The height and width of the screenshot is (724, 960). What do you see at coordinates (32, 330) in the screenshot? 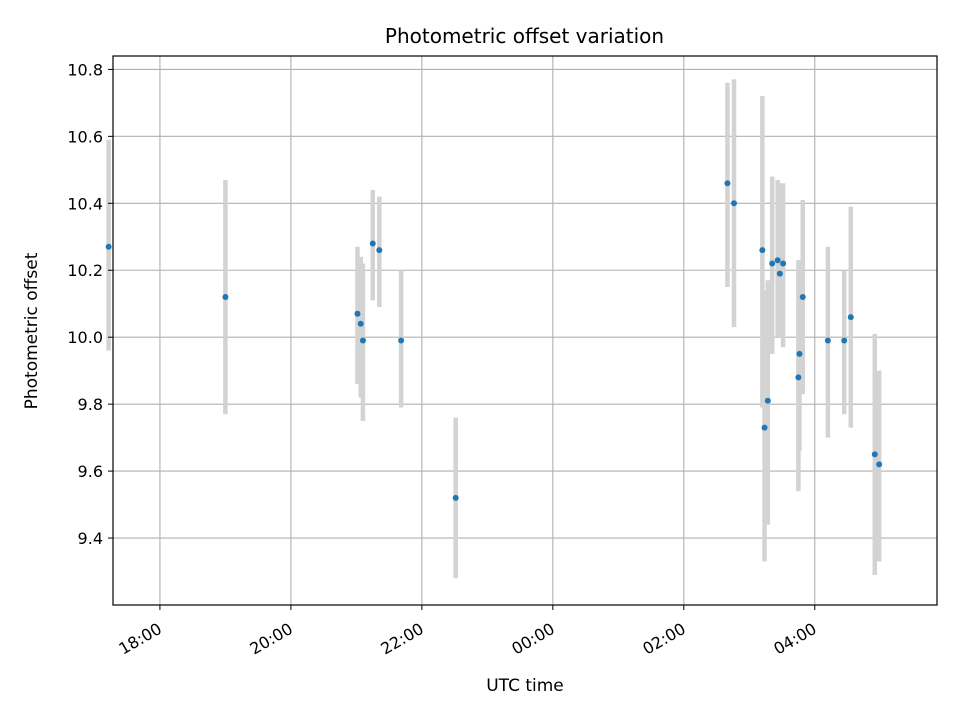
I see `y-axis-label: Photometric offset` at bounding box center [32, 330].